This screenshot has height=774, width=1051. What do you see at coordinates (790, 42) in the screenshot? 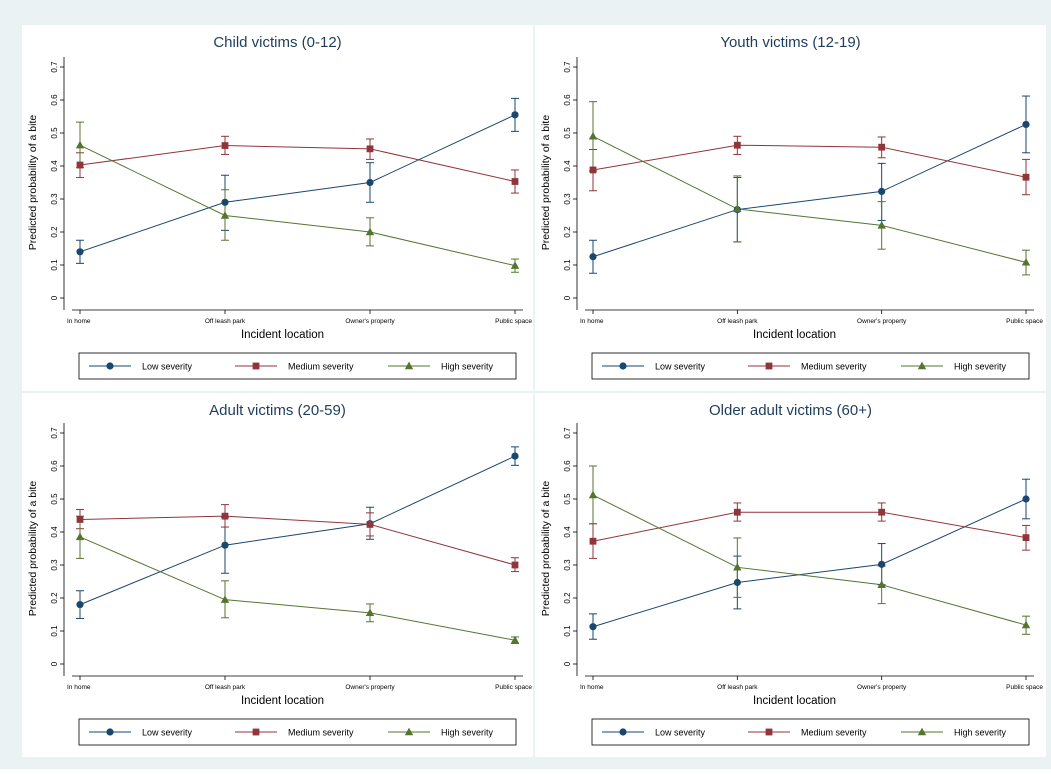
I see `chart-title: Youth victims (12-19)` at bounding box center [790, 42].